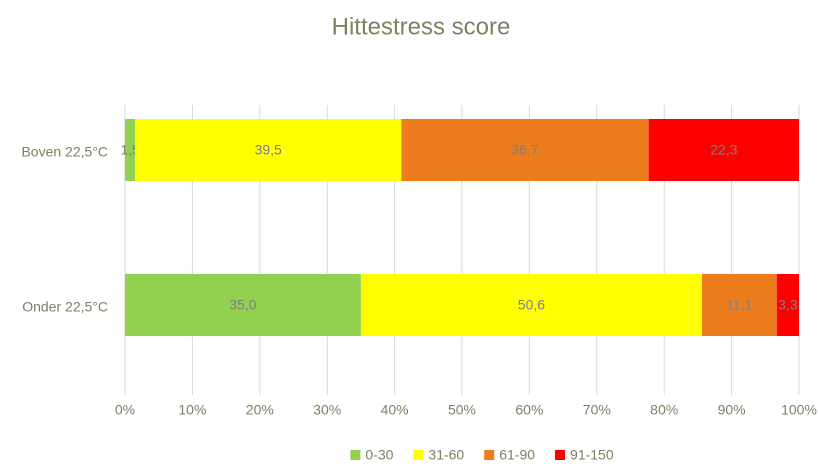  Describe the element at coordinates (64, 152) in the screenshot. I see `y-tick-label: Boven 22,5°C` at that location.